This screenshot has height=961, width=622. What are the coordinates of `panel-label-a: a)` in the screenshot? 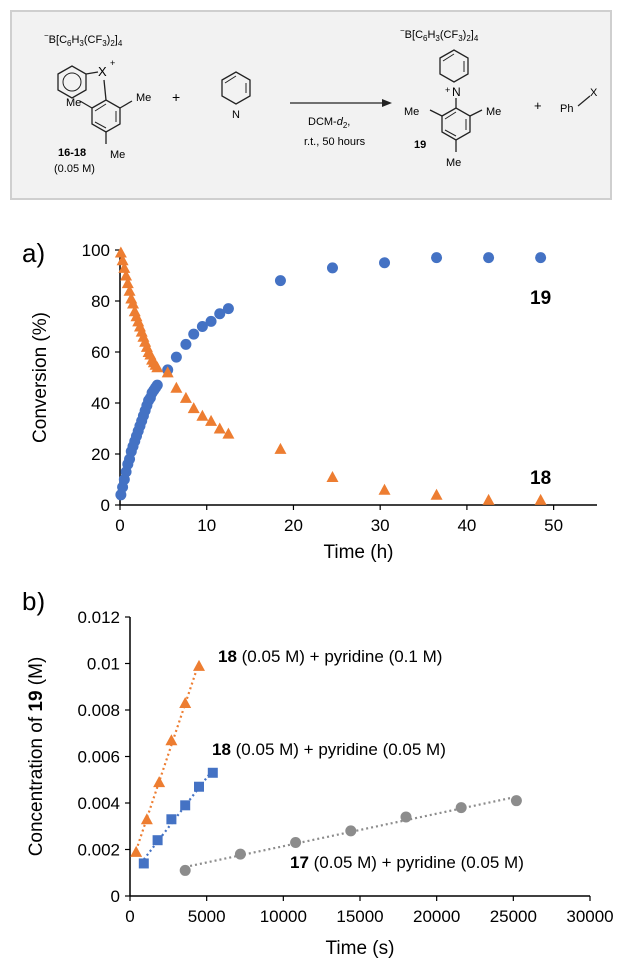 It's located at (33, 253).